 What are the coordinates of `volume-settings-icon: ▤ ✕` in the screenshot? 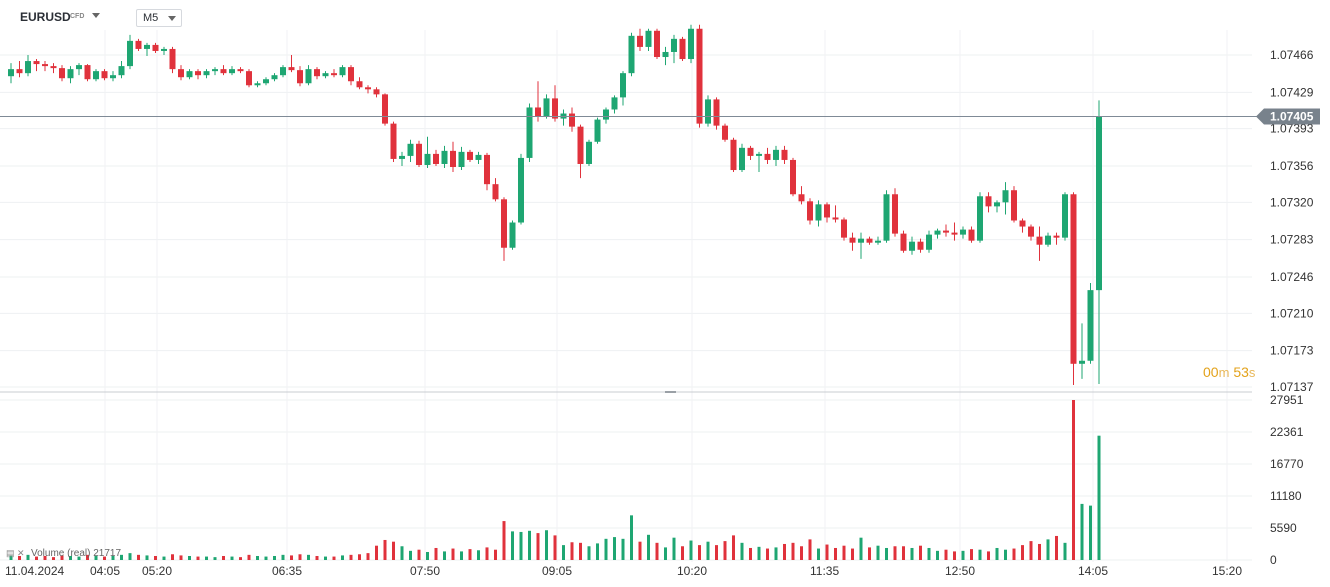 It's located at (15, 553).